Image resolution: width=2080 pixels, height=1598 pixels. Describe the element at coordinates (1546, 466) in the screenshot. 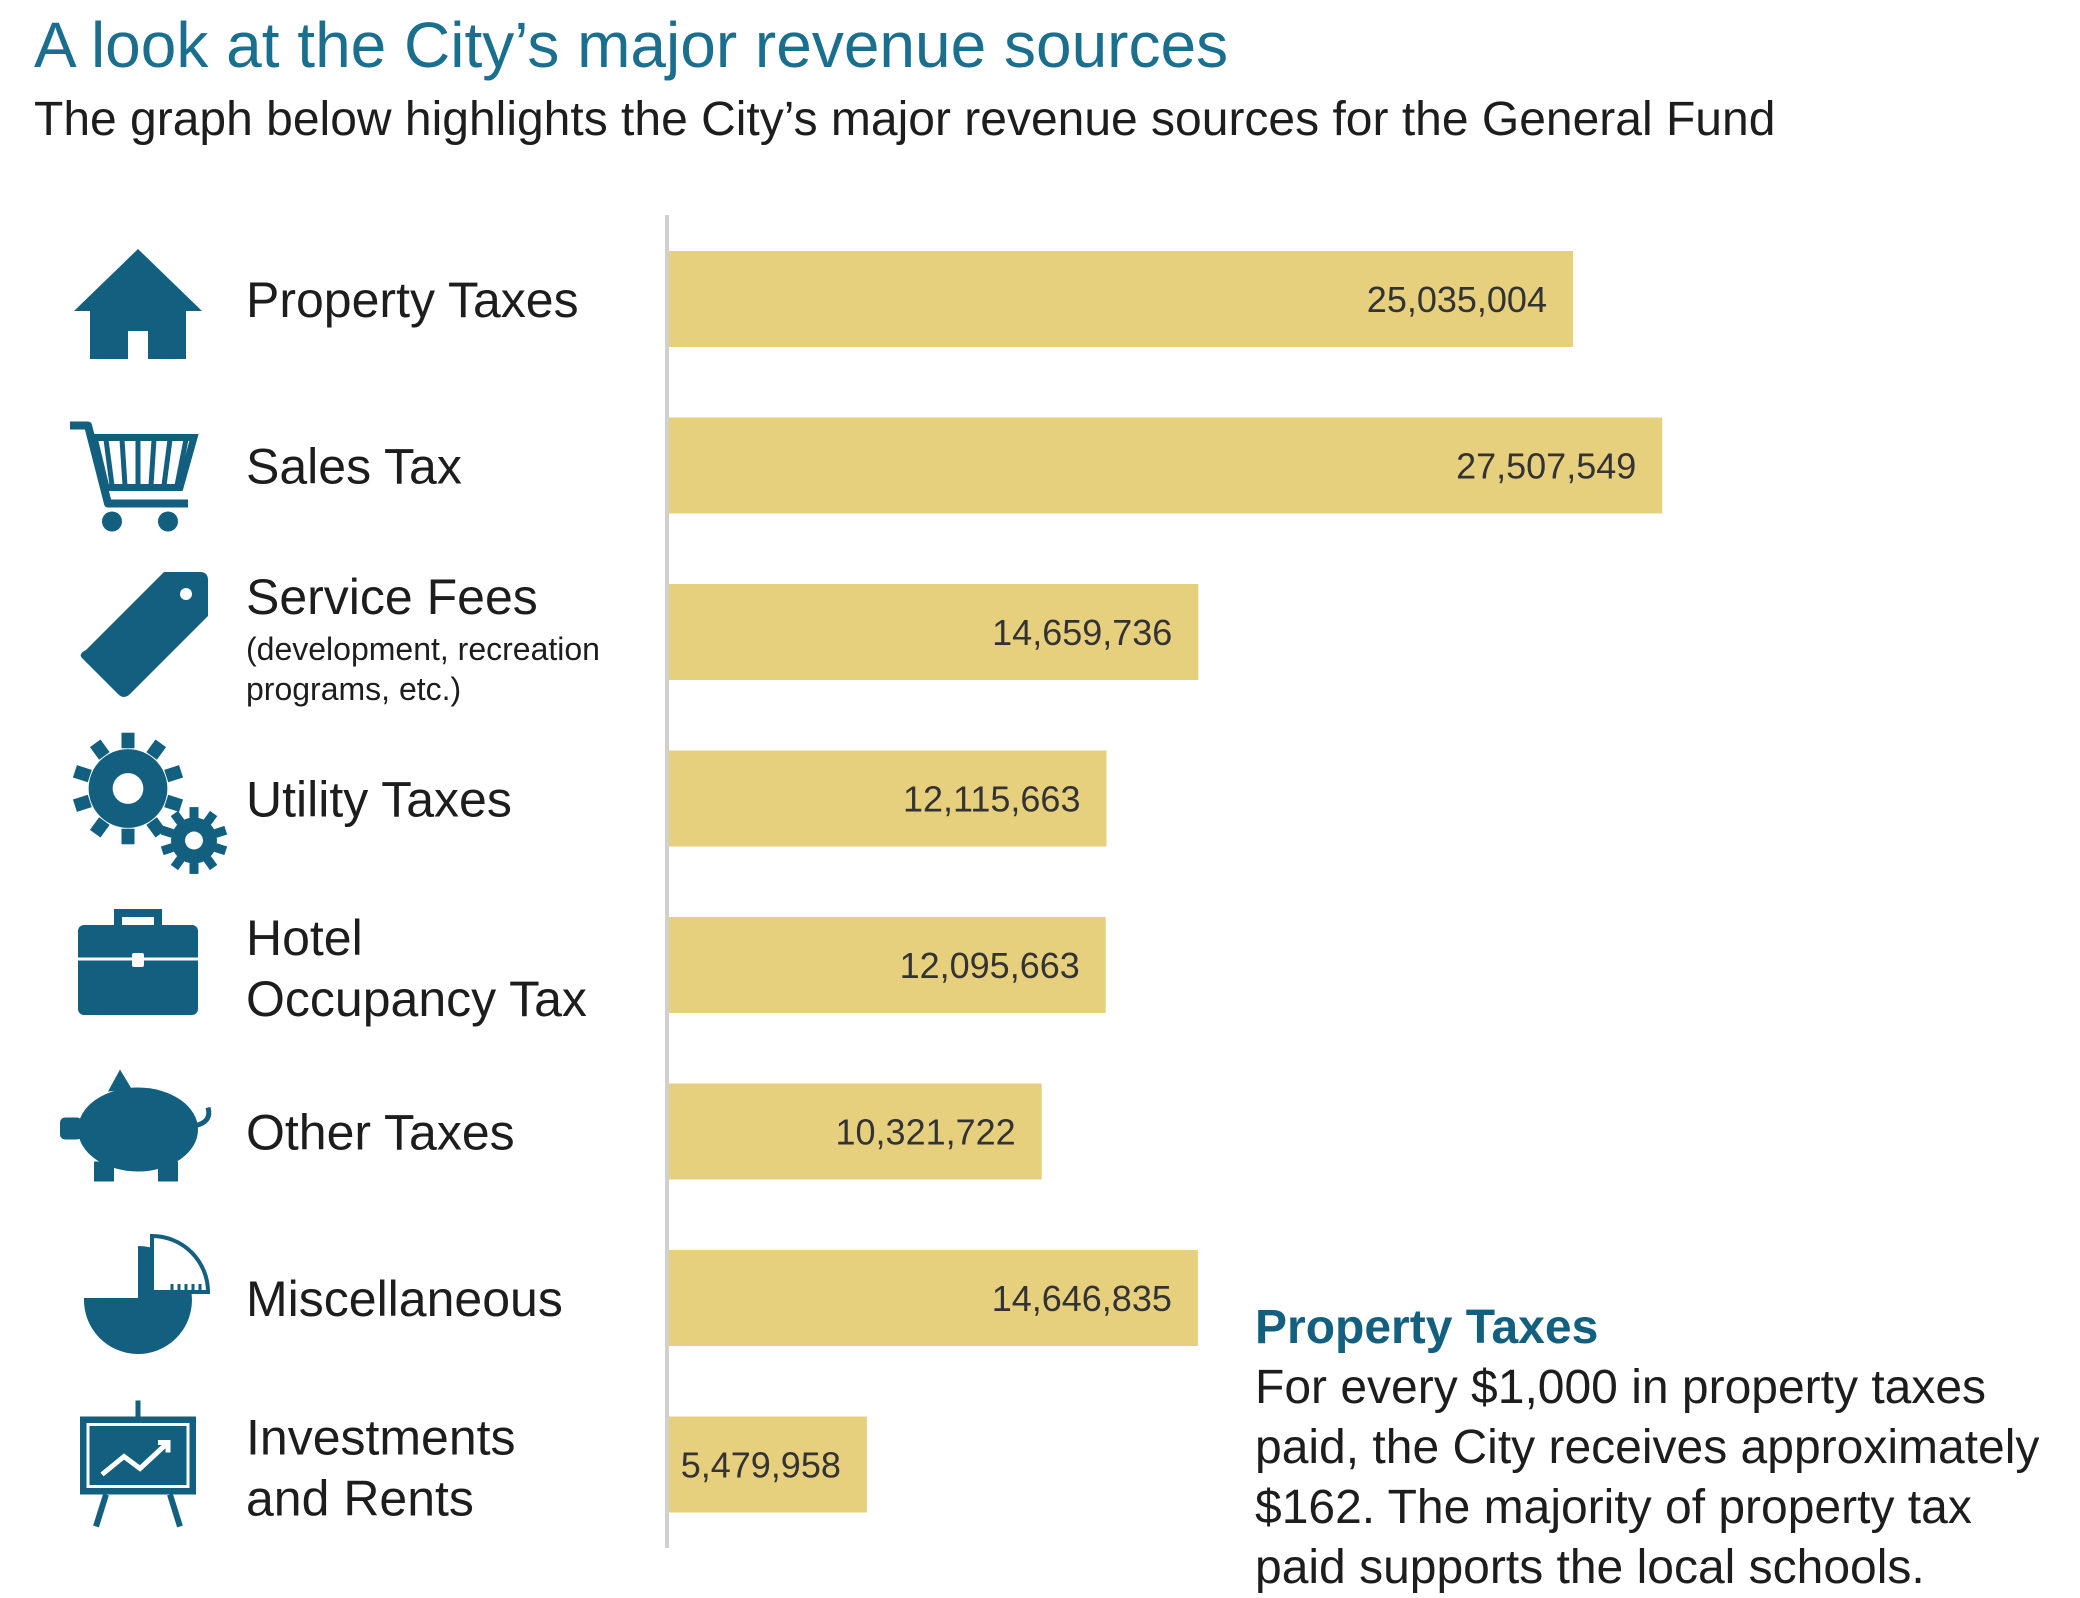

I see `bar-value-label: 27,507,549` at that location.